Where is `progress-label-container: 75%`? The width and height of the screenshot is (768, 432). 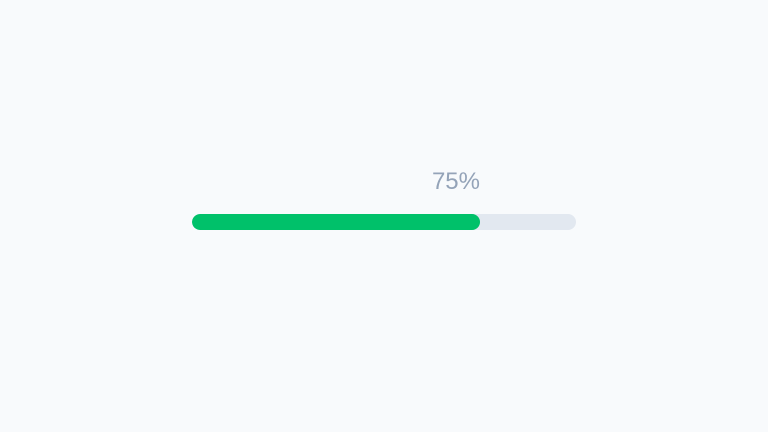 progress-label-container: 75% is located at coordinates (336, 182).